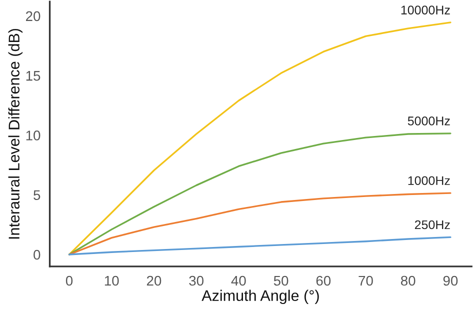 The image size is (474, 321). Describe the element at coordinates (281, 281) in the screenshot. I see `x-tick-label: 50` at that location.